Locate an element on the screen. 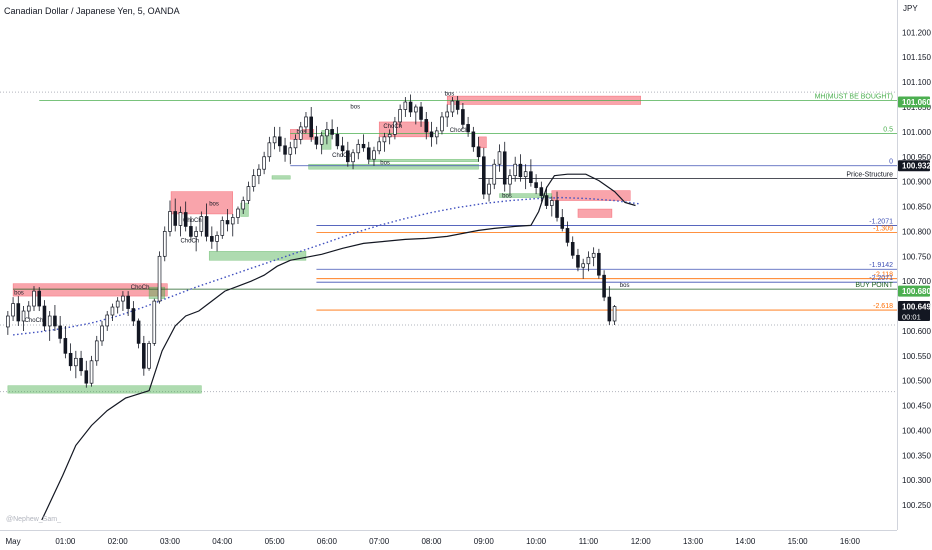  time-tick-label: 09:00 is located at coordinates (484, 541).